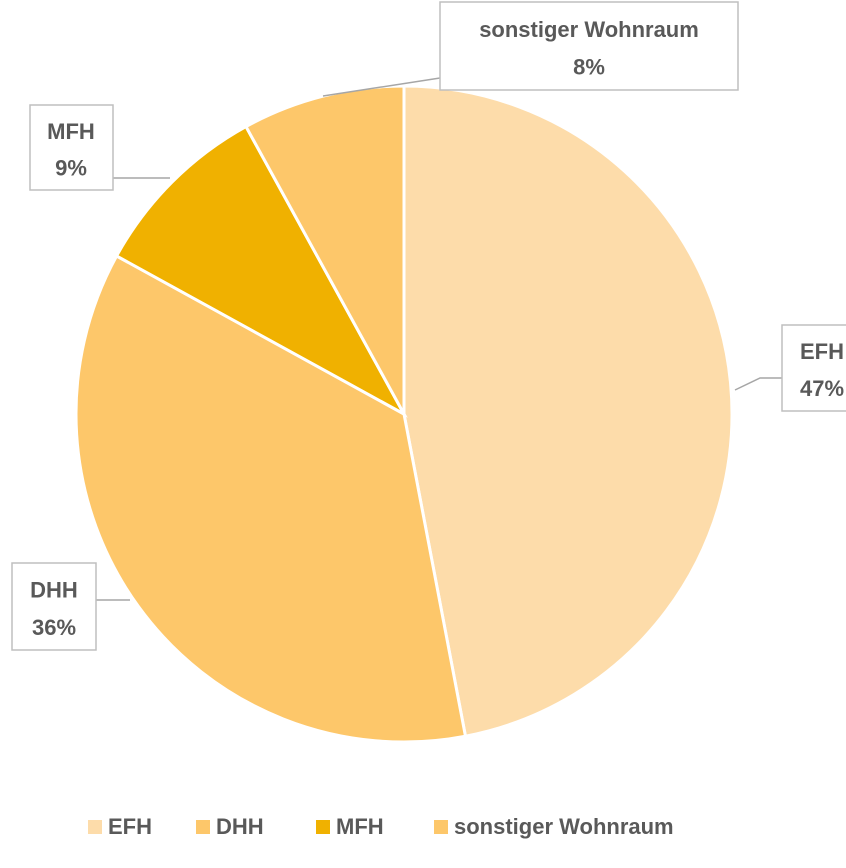 The width and height of the screenshot is (846, 868). What do you see at coordinates (822, 388) in the screenshot?
I see `label-value: 47%` at bounding box center [822, 388].